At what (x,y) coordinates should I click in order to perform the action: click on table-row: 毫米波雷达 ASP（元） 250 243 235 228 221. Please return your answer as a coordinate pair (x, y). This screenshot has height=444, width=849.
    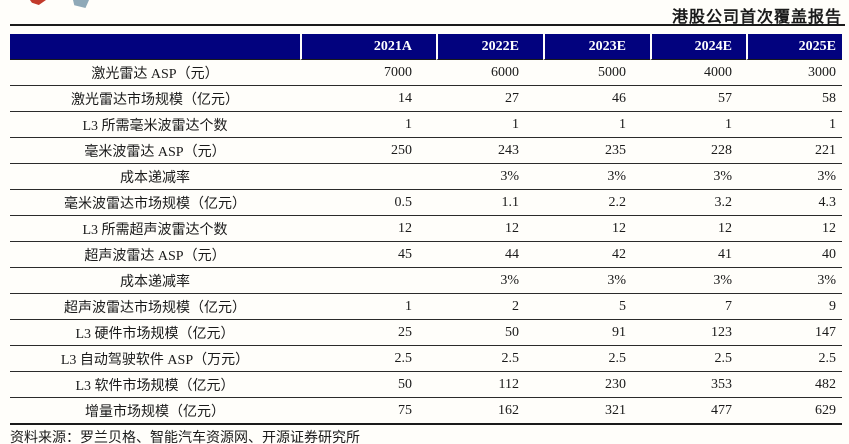
    Looking at the image, I should click on (426, 151).